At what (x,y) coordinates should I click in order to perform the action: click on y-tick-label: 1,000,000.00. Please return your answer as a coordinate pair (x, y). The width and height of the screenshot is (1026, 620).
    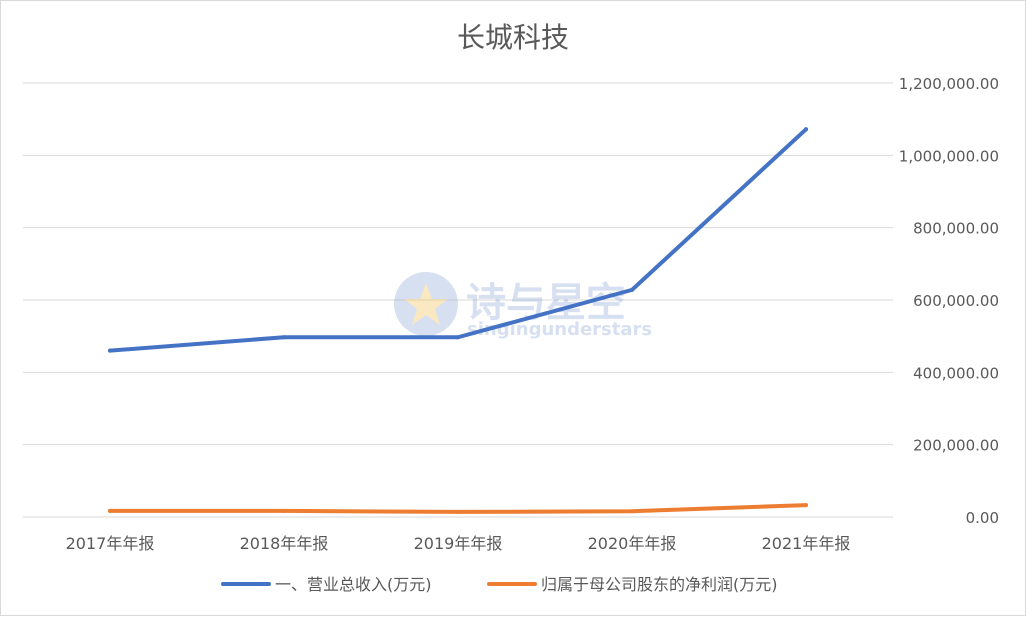
    Looking at the image, I should click on (949, 156).